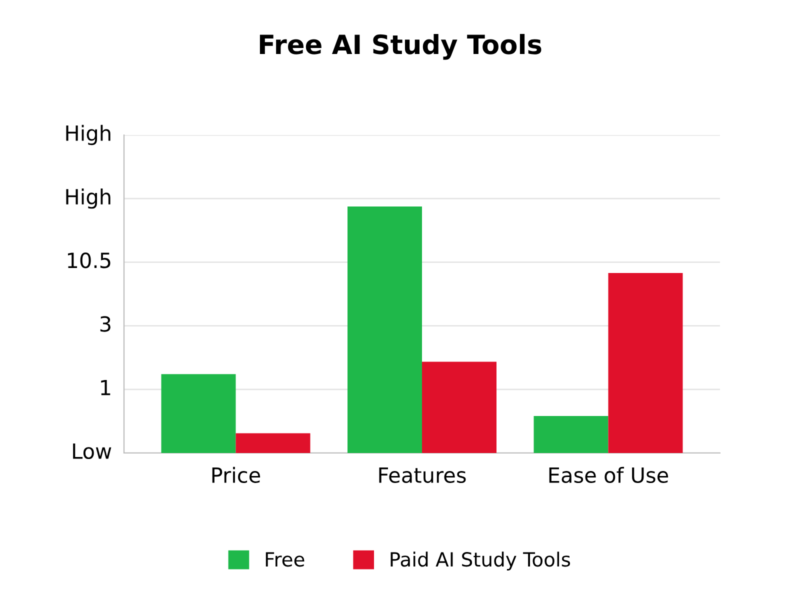 The image size is (800, 600). What do you see at coordinates (89, 260) in the screenshot?
I see `text: 10.5` at bounding box center [89, 260].